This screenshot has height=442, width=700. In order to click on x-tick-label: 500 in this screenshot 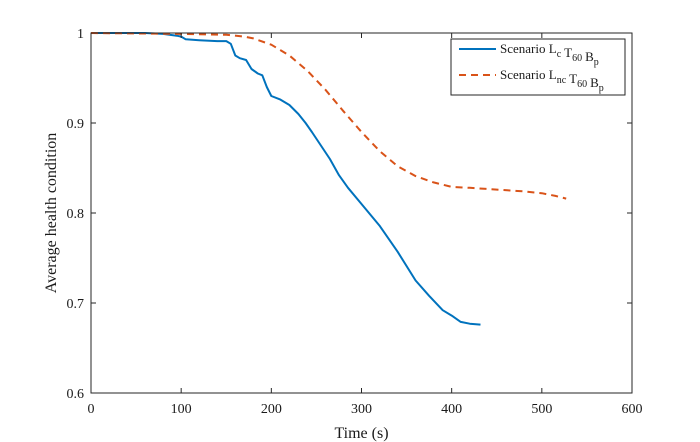, I will do `click(541, 409)`.